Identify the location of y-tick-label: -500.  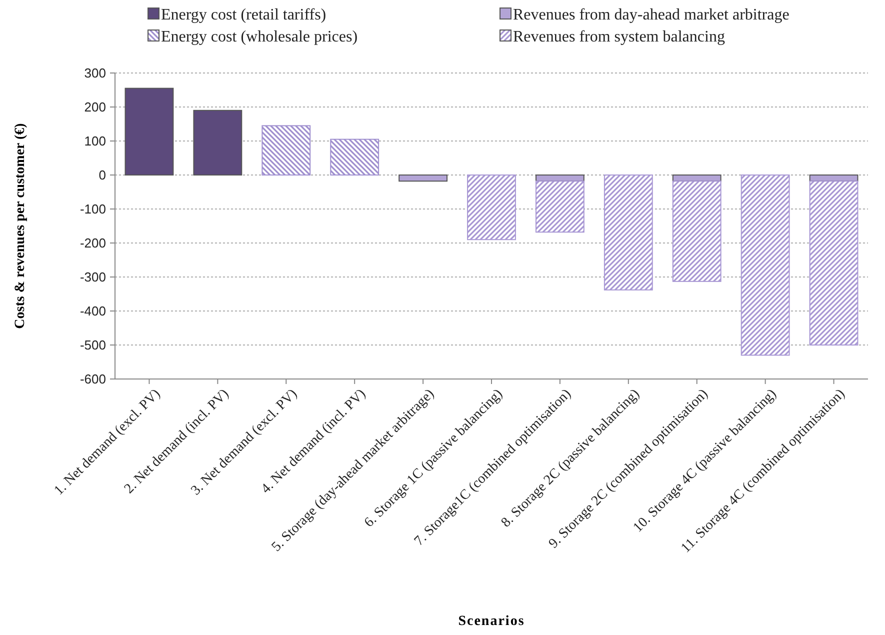
(93, 345).